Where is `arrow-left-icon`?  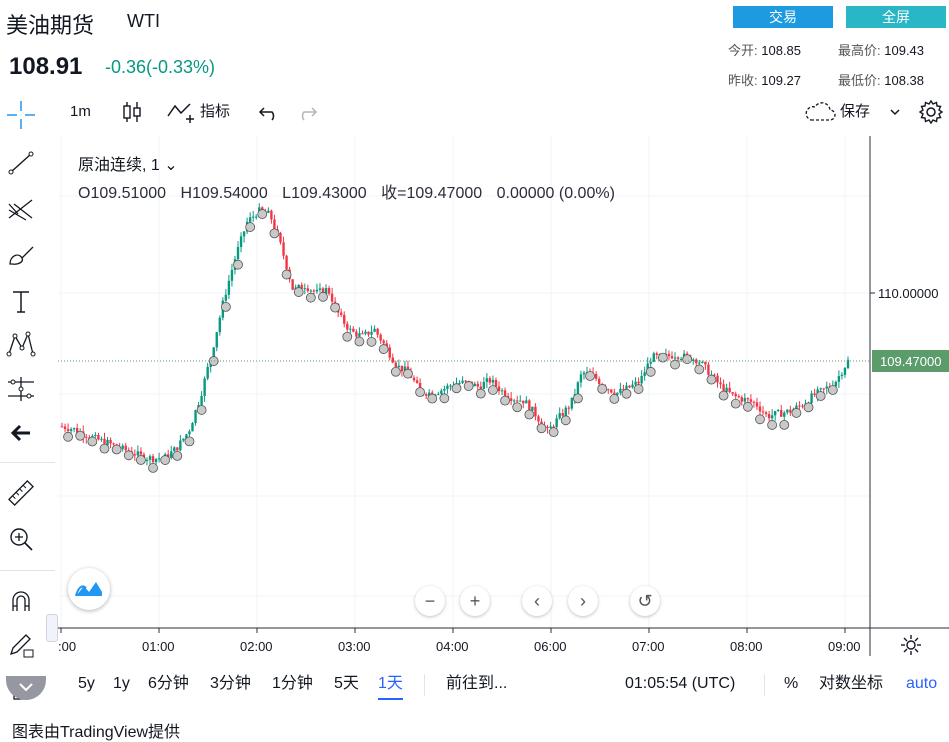 arrow-left-icon is located at coordinates (21, 433).